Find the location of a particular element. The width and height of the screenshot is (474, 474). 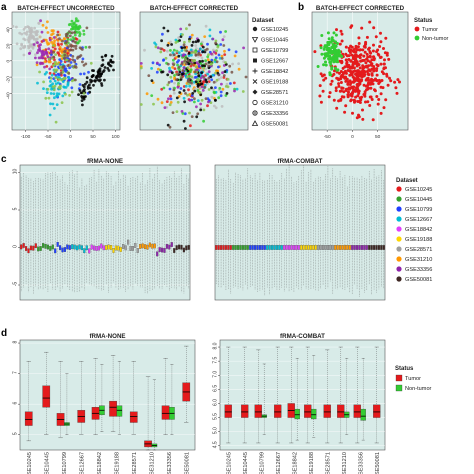

x-tick-label: SE10245 is located at coordinates (30, 463).